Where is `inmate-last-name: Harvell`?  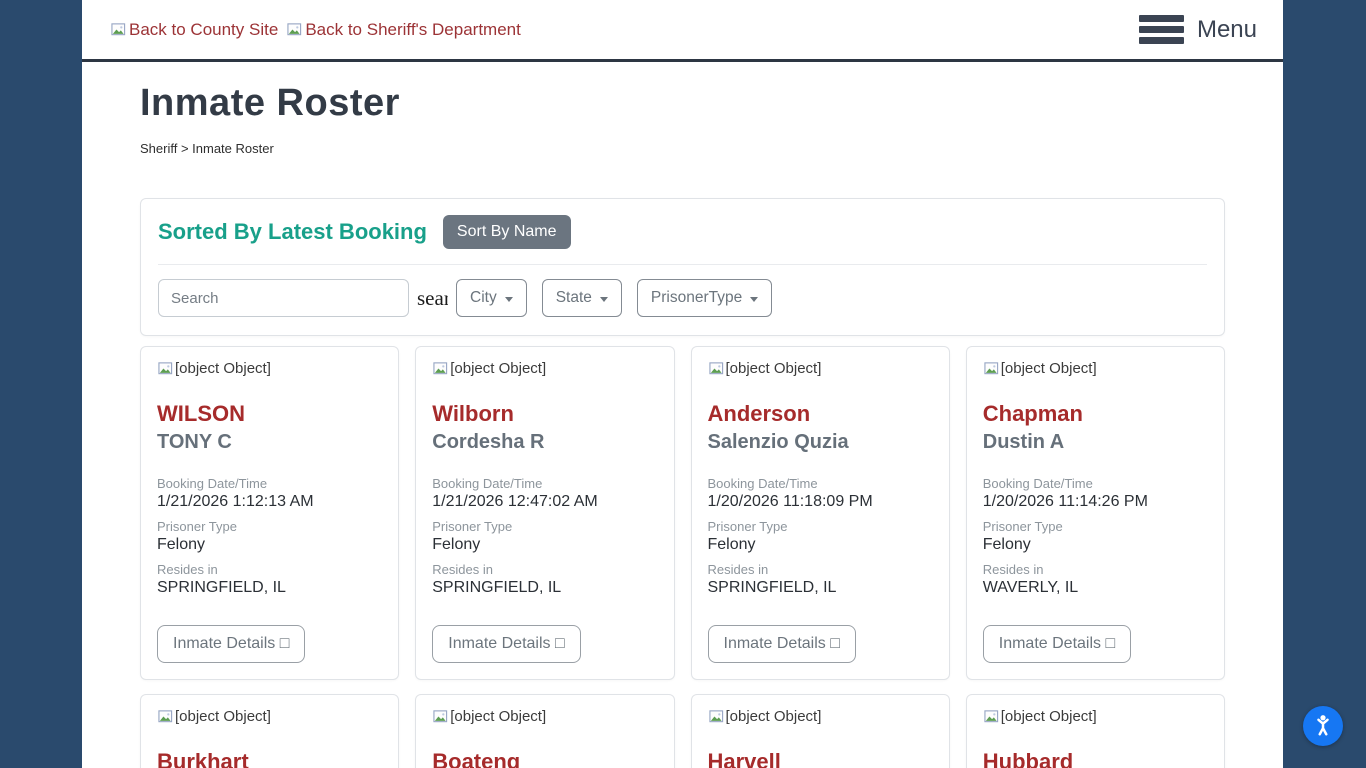 inmate-last-name: Harvell is located at coordinates (744, 758).